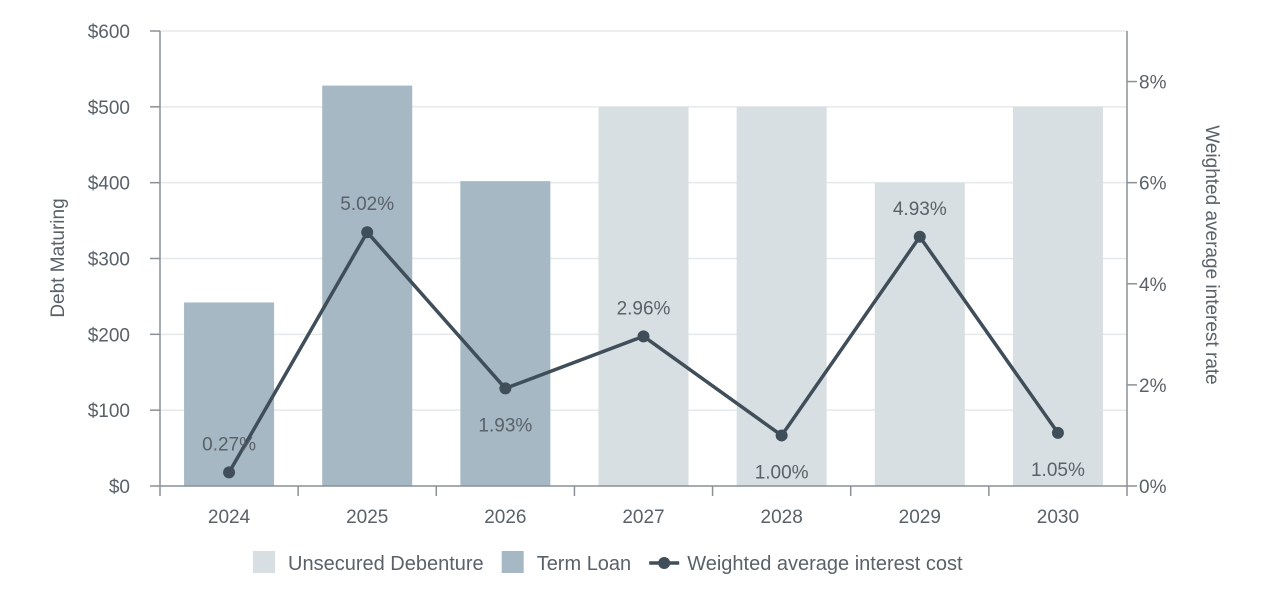  What do you see at coordinates (512, 562) in the screenshot?
I see `legend-swatch-term-loan` at bounding box center [512, 562].